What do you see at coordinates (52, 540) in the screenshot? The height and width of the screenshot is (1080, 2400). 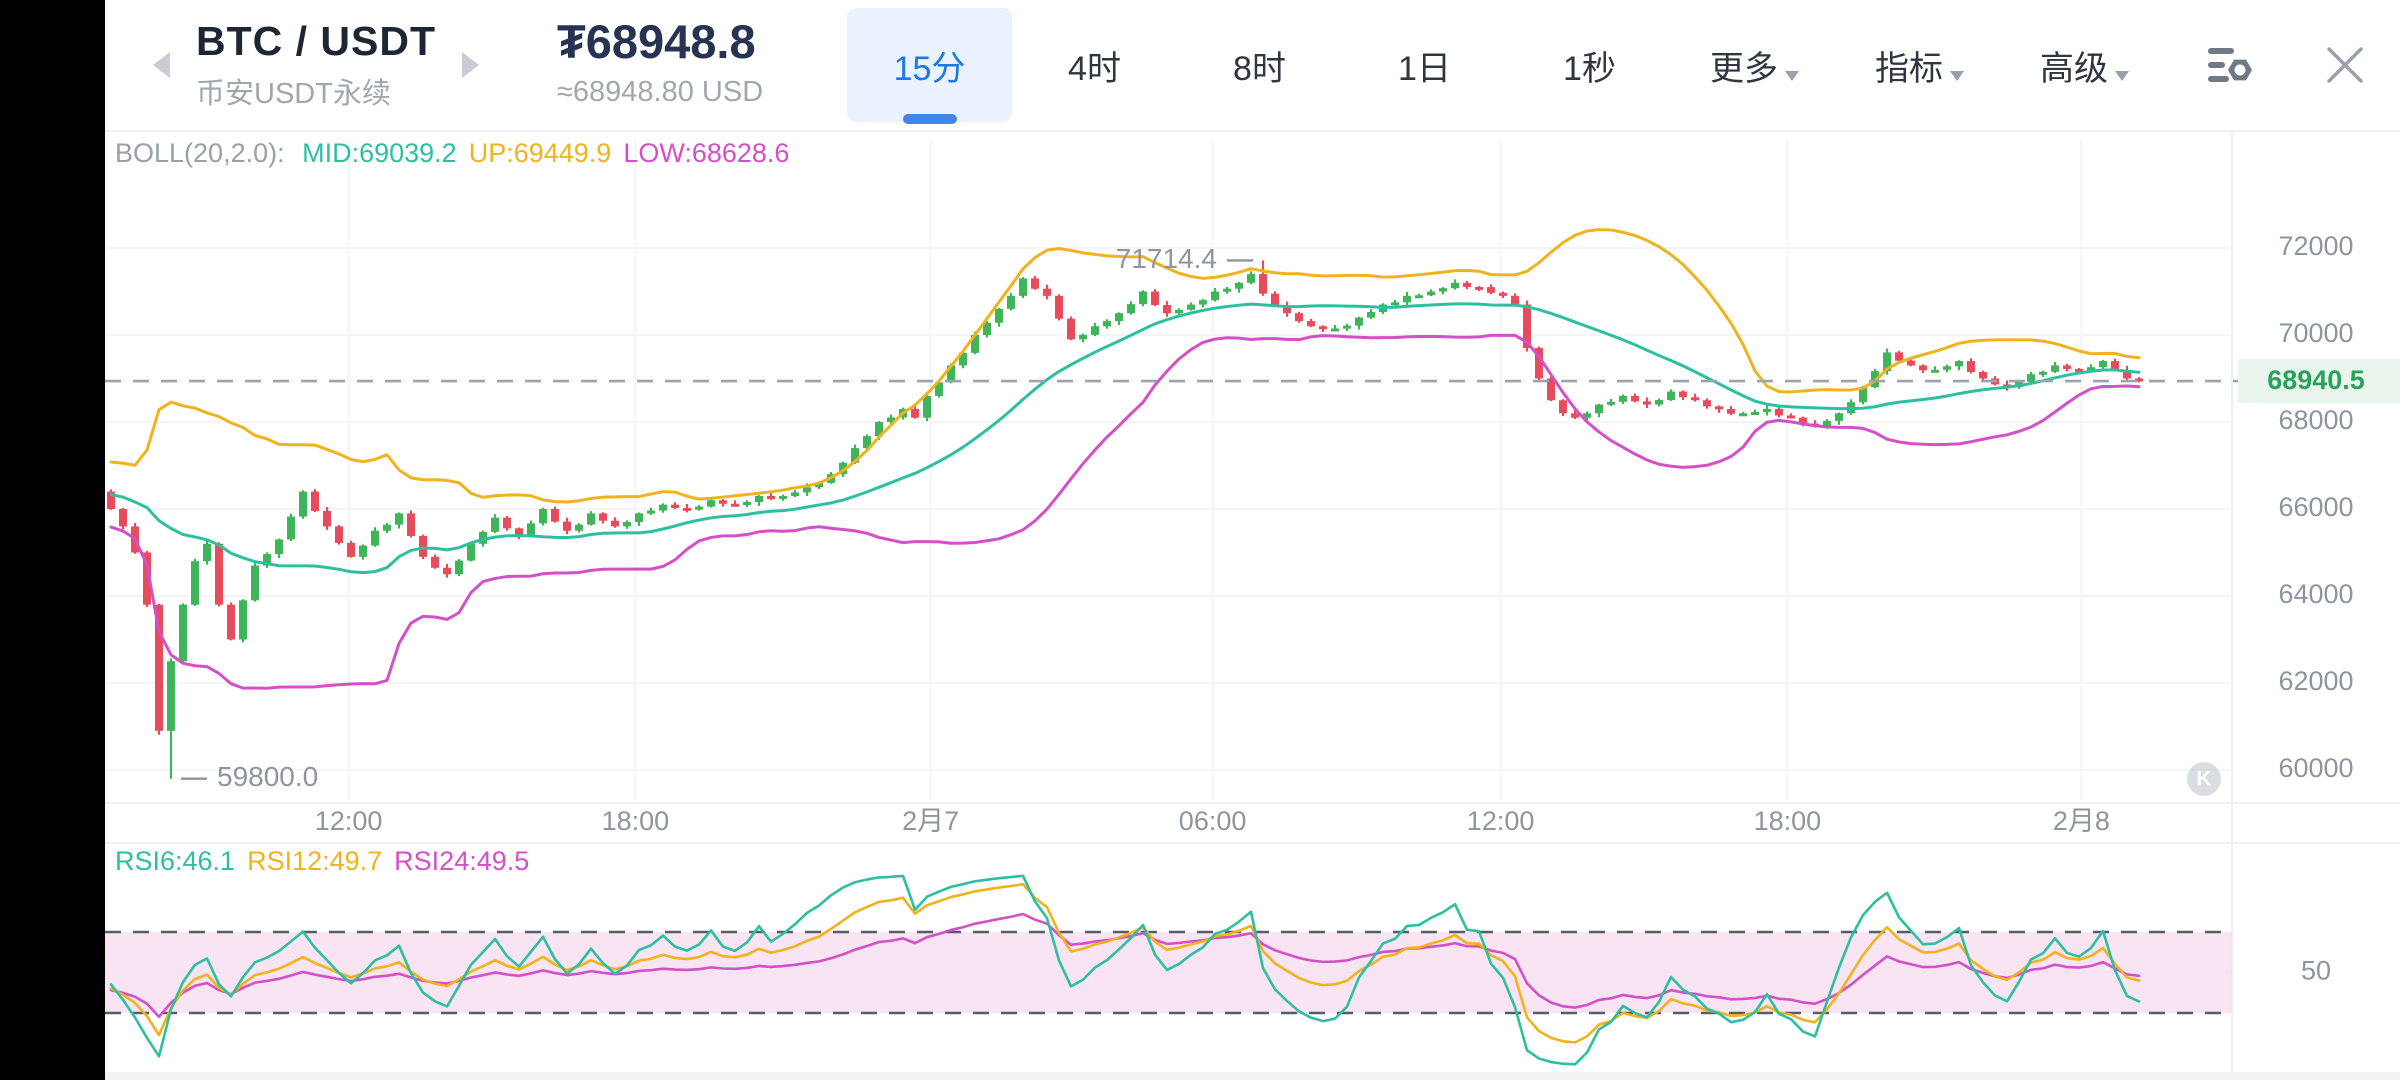 I see `letterbox-strip` at bounding box center [52, 540].